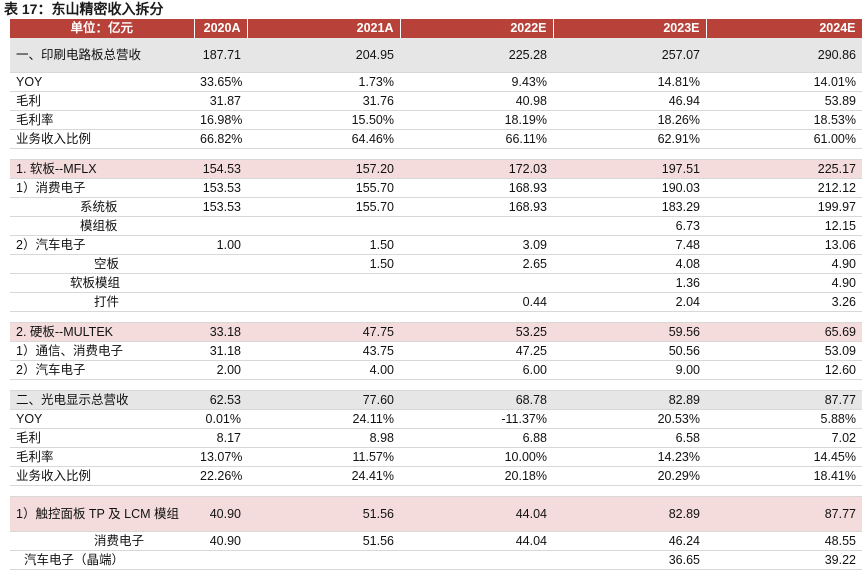  What do you see at coordinates (784, 400) in the screenshot?
I see `value-cell: 87.77` at bounding box center [784, 400].